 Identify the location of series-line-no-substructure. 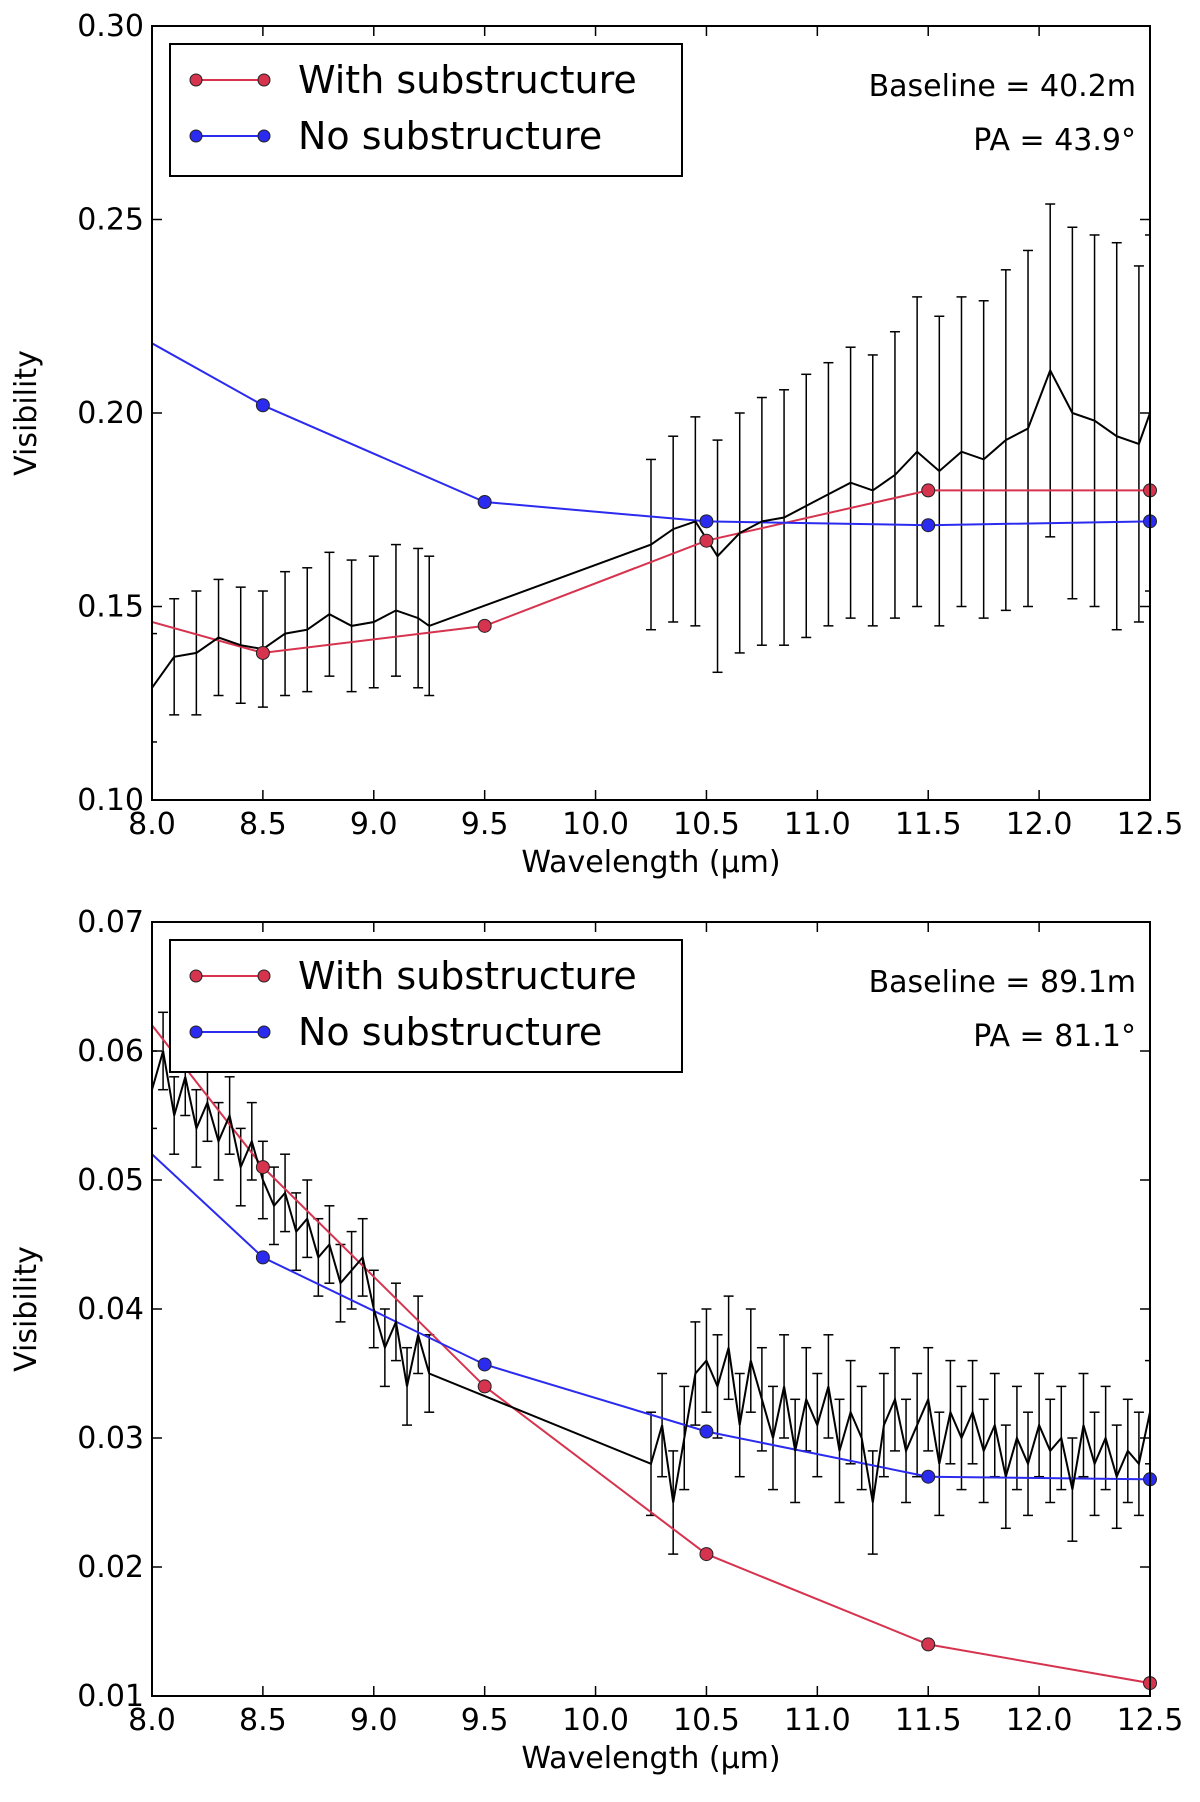
(651, 434).